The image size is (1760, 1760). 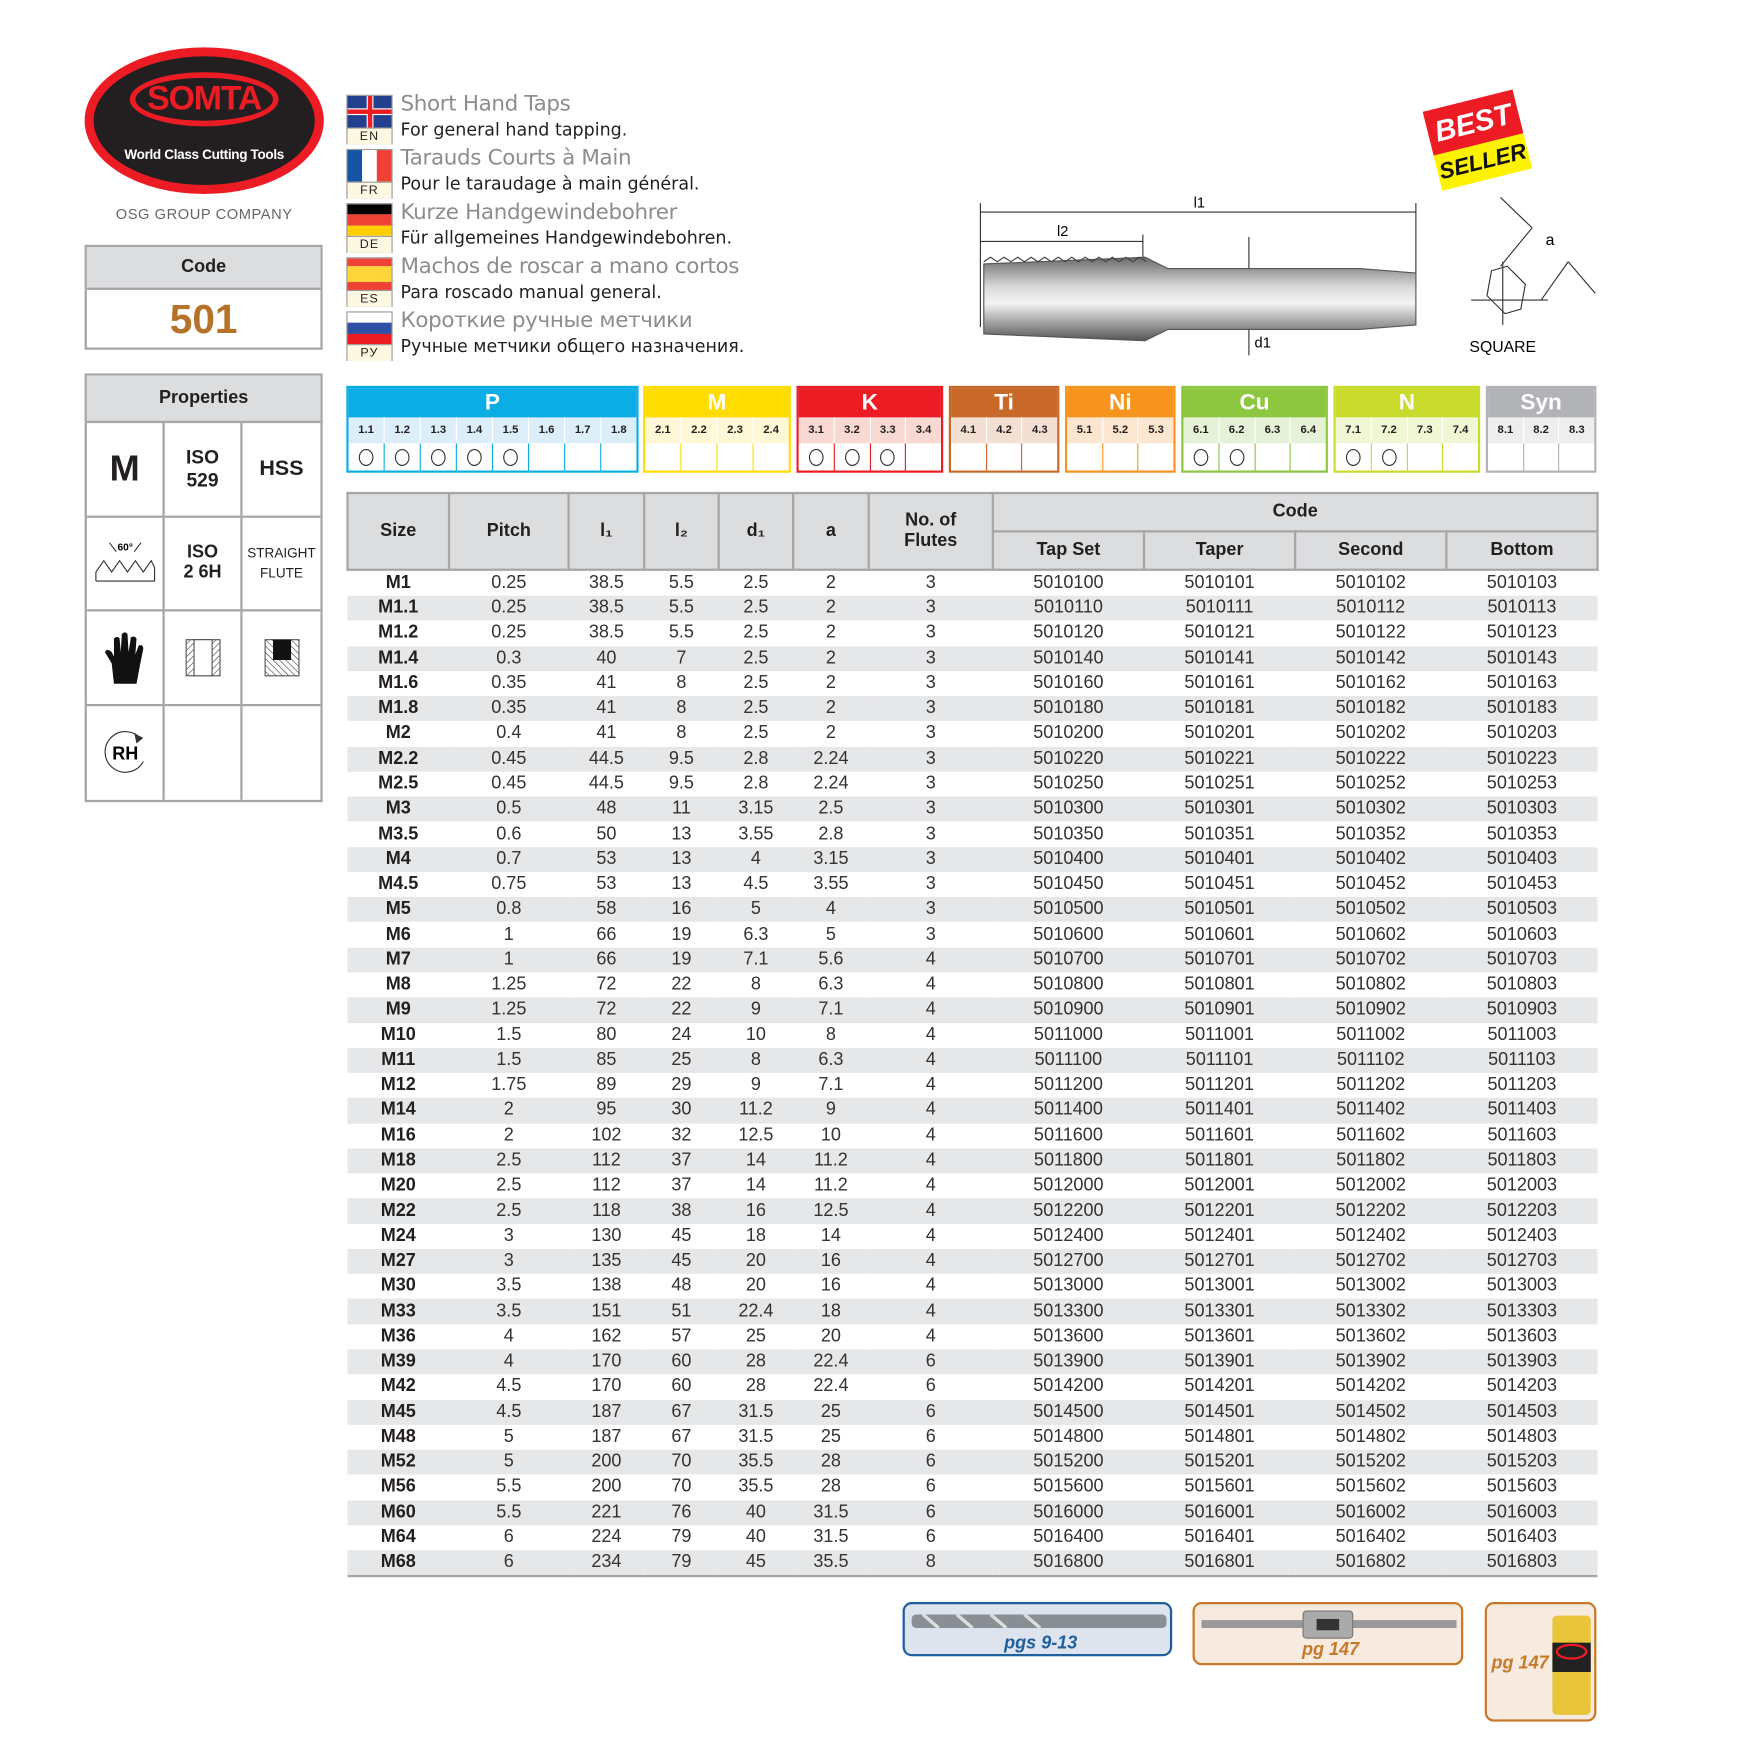 I want to click on flute-type: STRAIGHT FLUTE, so click(x=281, y=564).